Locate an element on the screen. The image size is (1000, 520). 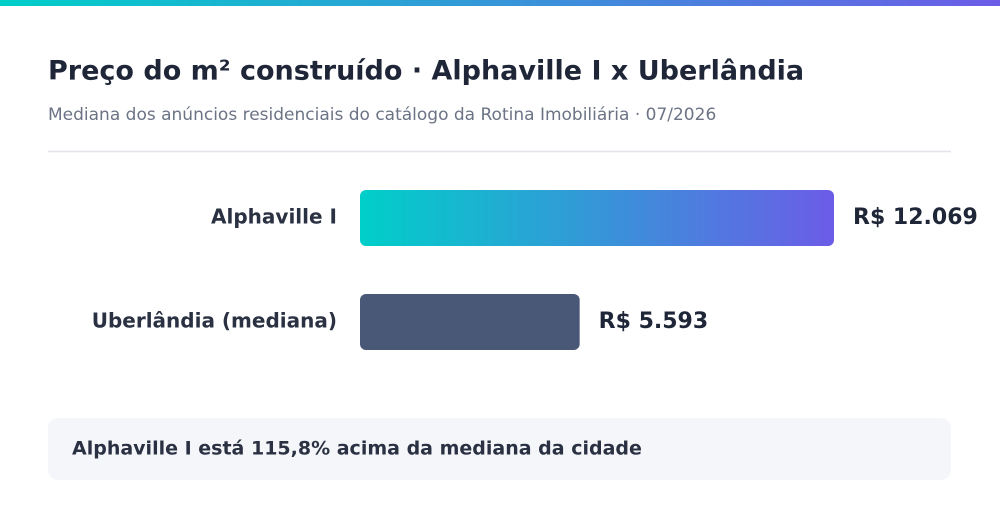
note-box is located at coordinates (499, 449).